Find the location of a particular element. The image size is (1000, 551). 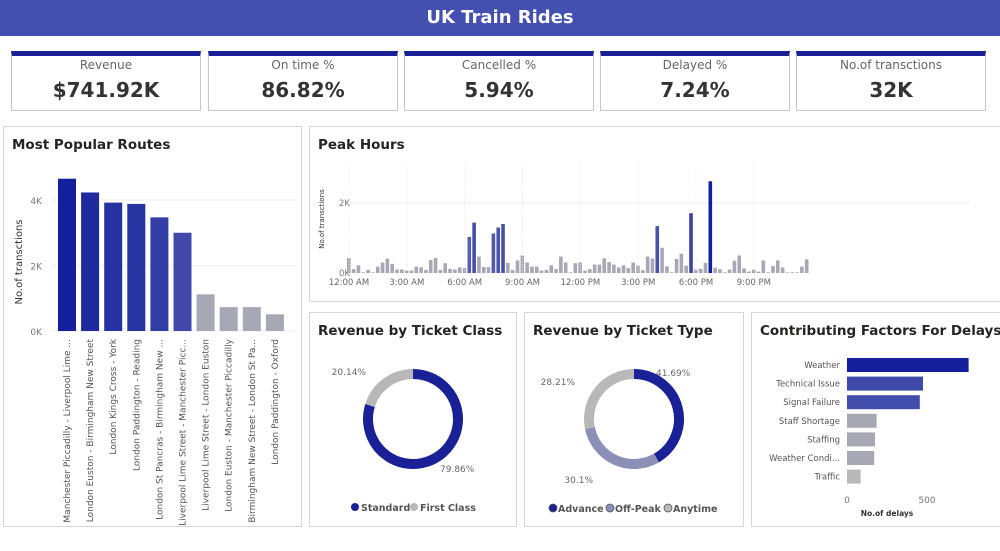

x-tick-label: 0 is located at coordinates (847, 501).